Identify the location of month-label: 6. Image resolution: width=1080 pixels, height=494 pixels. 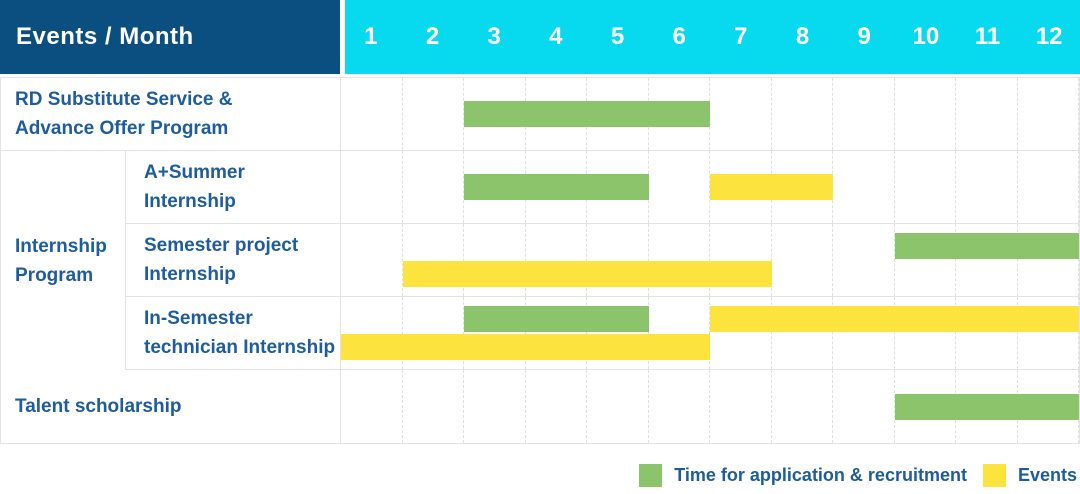
(679, 36).